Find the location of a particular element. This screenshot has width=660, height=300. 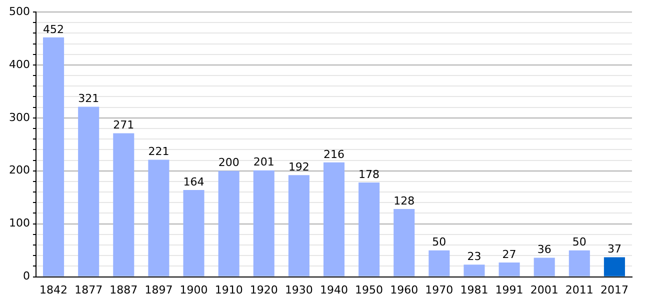

x-tick-label: 1970 is located at coordinates (439, 289).